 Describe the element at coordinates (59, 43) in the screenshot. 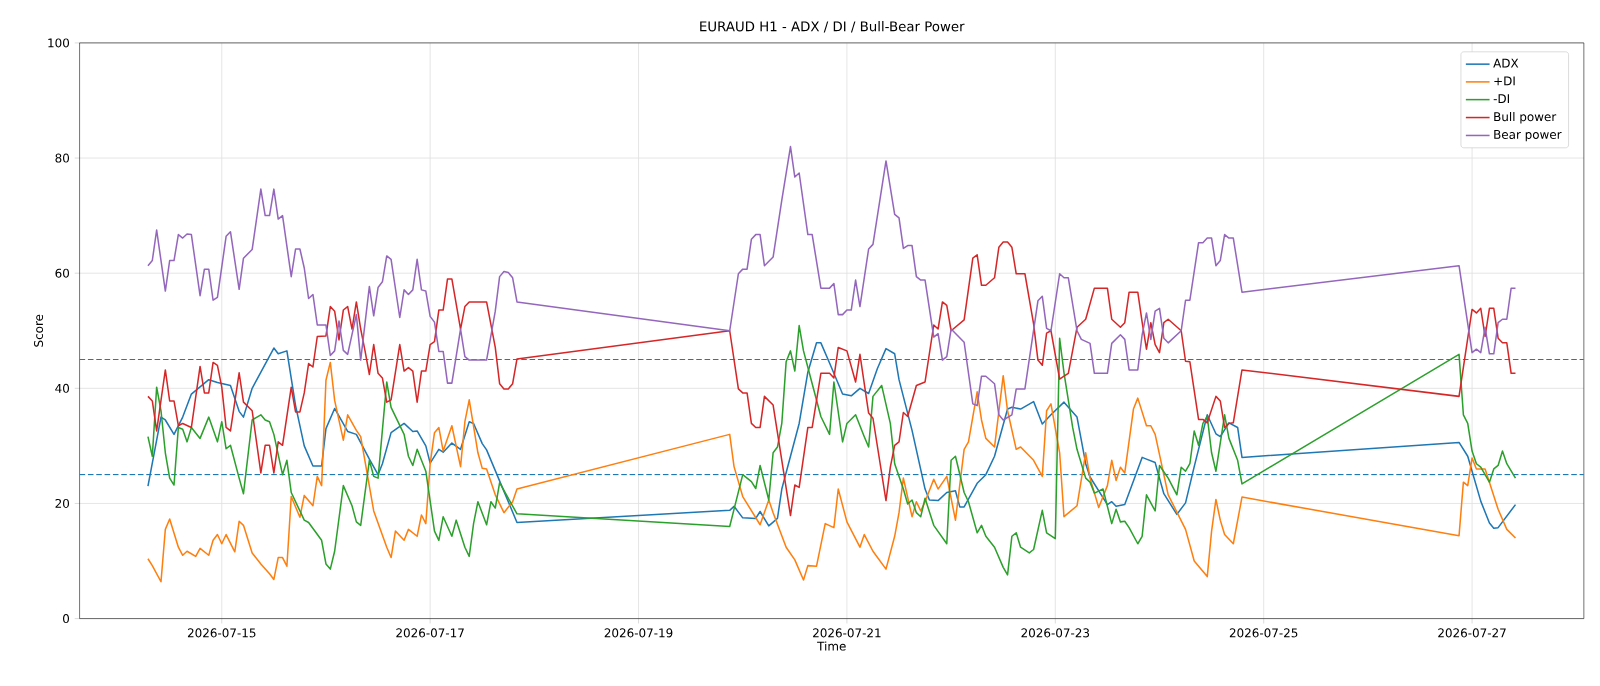

I see `y-tick-label: 100` at that location.